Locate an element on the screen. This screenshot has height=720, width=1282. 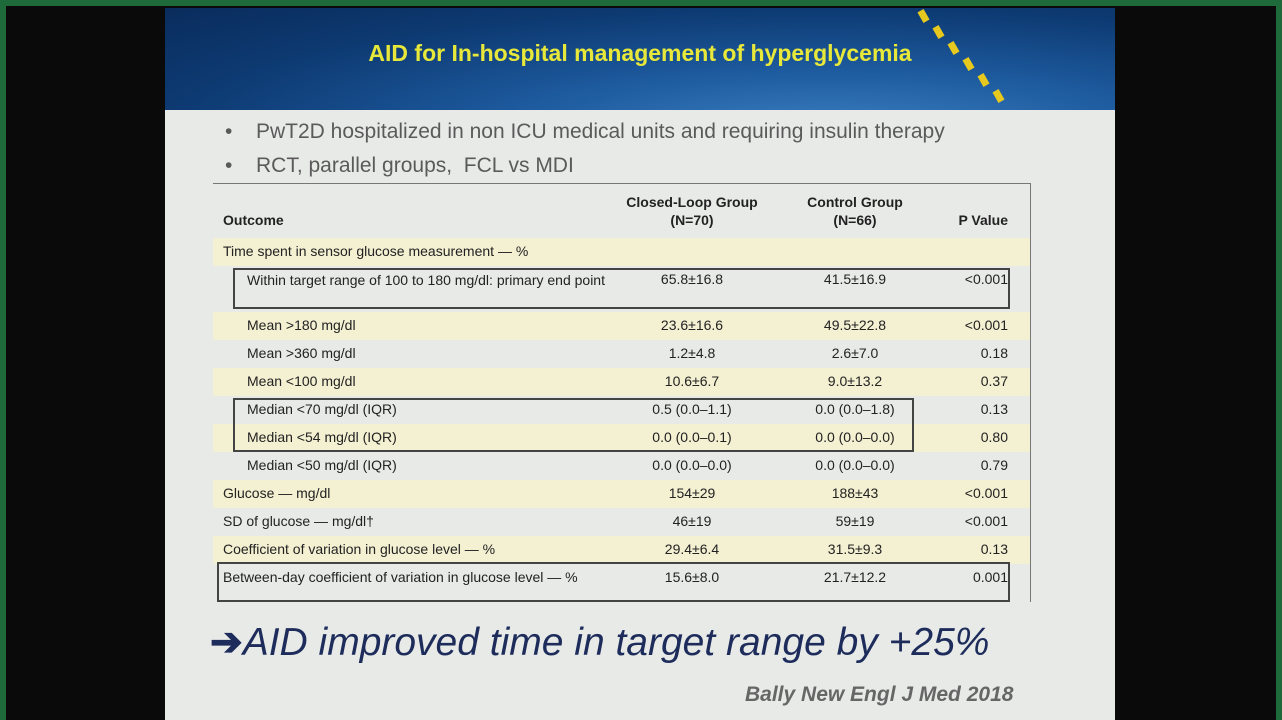
cell: 46±19 is located at coordinates (692, 521).